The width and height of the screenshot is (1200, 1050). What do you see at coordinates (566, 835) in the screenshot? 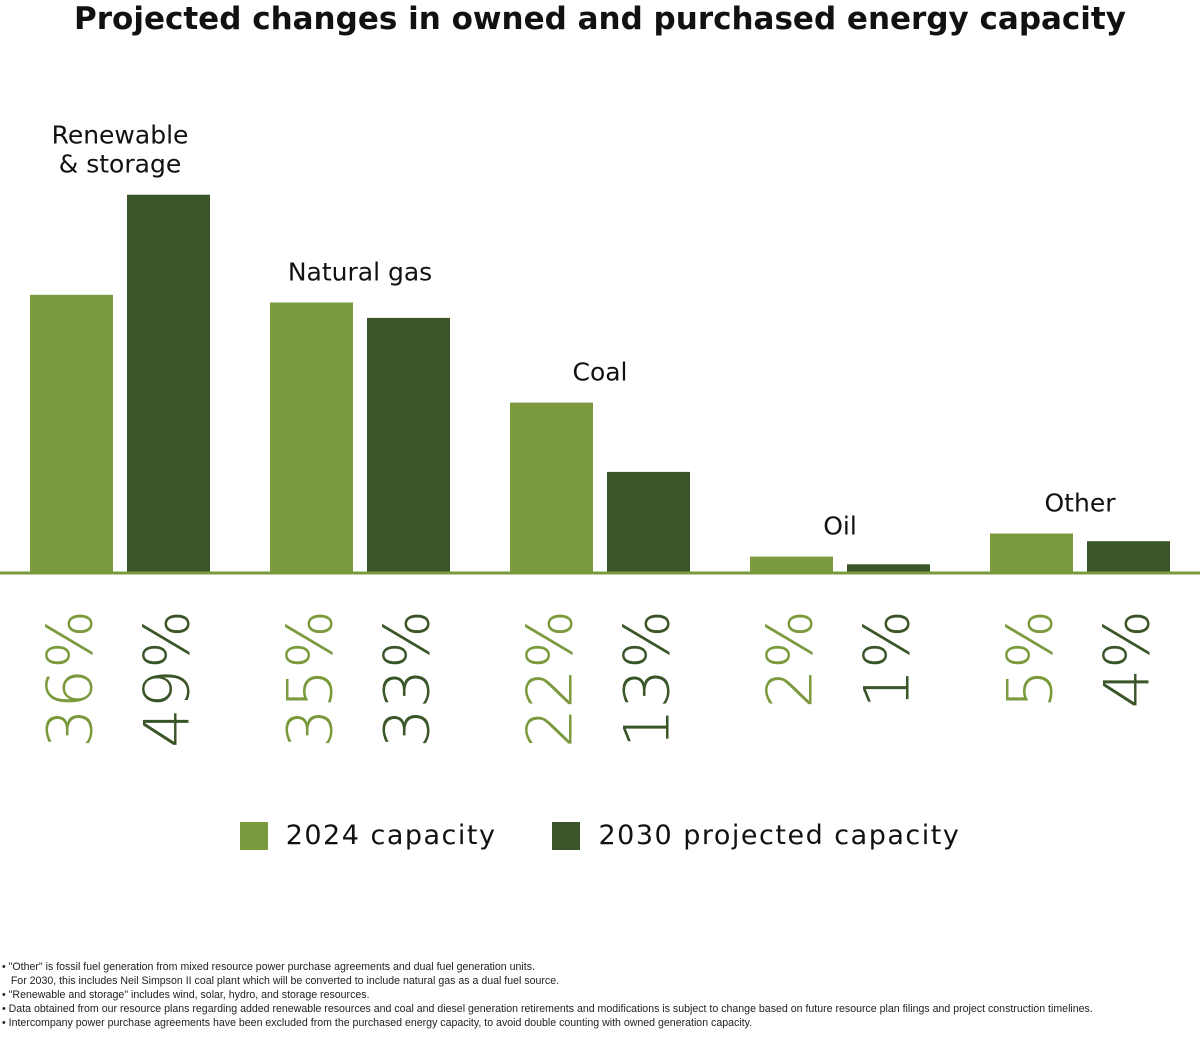
I see `legend-swatch-2030` at bounding box center [566, 835].